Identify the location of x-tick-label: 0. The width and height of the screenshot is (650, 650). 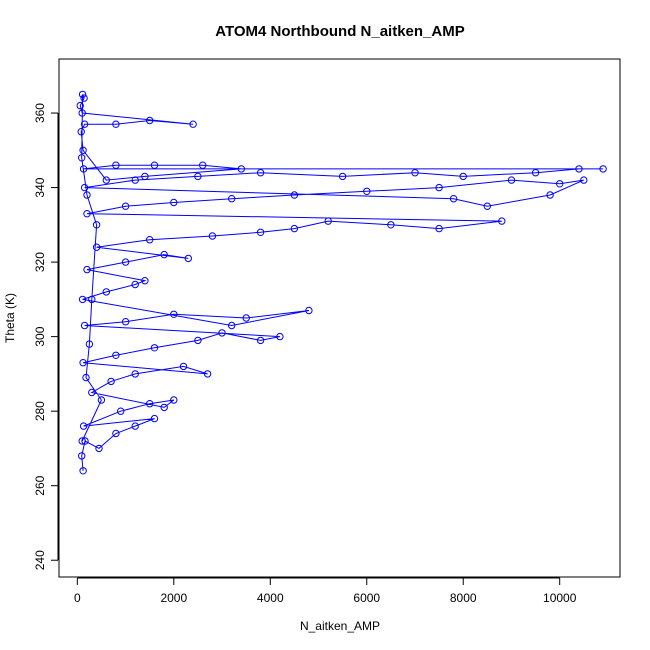
(77, 598).